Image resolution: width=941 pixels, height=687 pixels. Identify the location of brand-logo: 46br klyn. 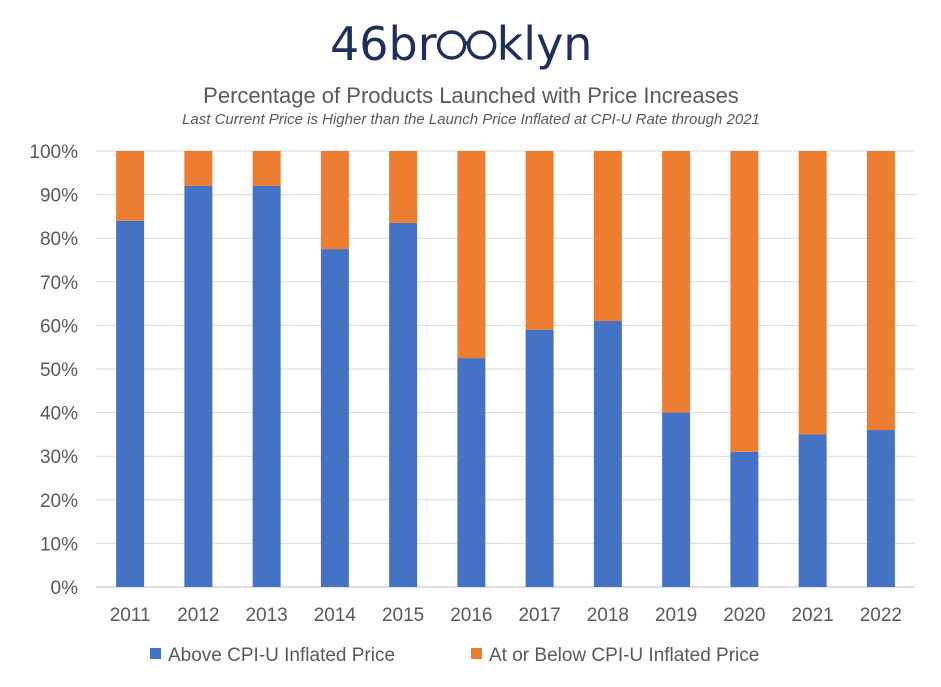
(461, 44).